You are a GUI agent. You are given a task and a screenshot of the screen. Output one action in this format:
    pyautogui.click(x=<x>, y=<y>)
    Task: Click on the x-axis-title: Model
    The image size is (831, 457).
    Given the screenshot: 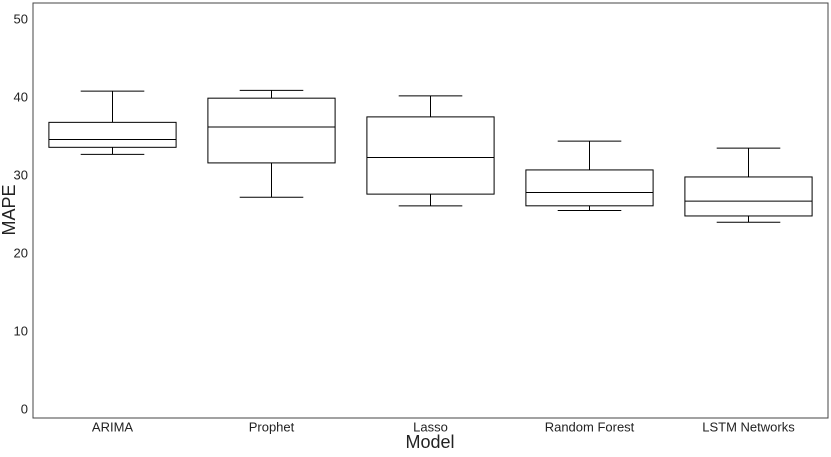 What is the action you would take?
    pyautogui.click(x=429, y=442)
    